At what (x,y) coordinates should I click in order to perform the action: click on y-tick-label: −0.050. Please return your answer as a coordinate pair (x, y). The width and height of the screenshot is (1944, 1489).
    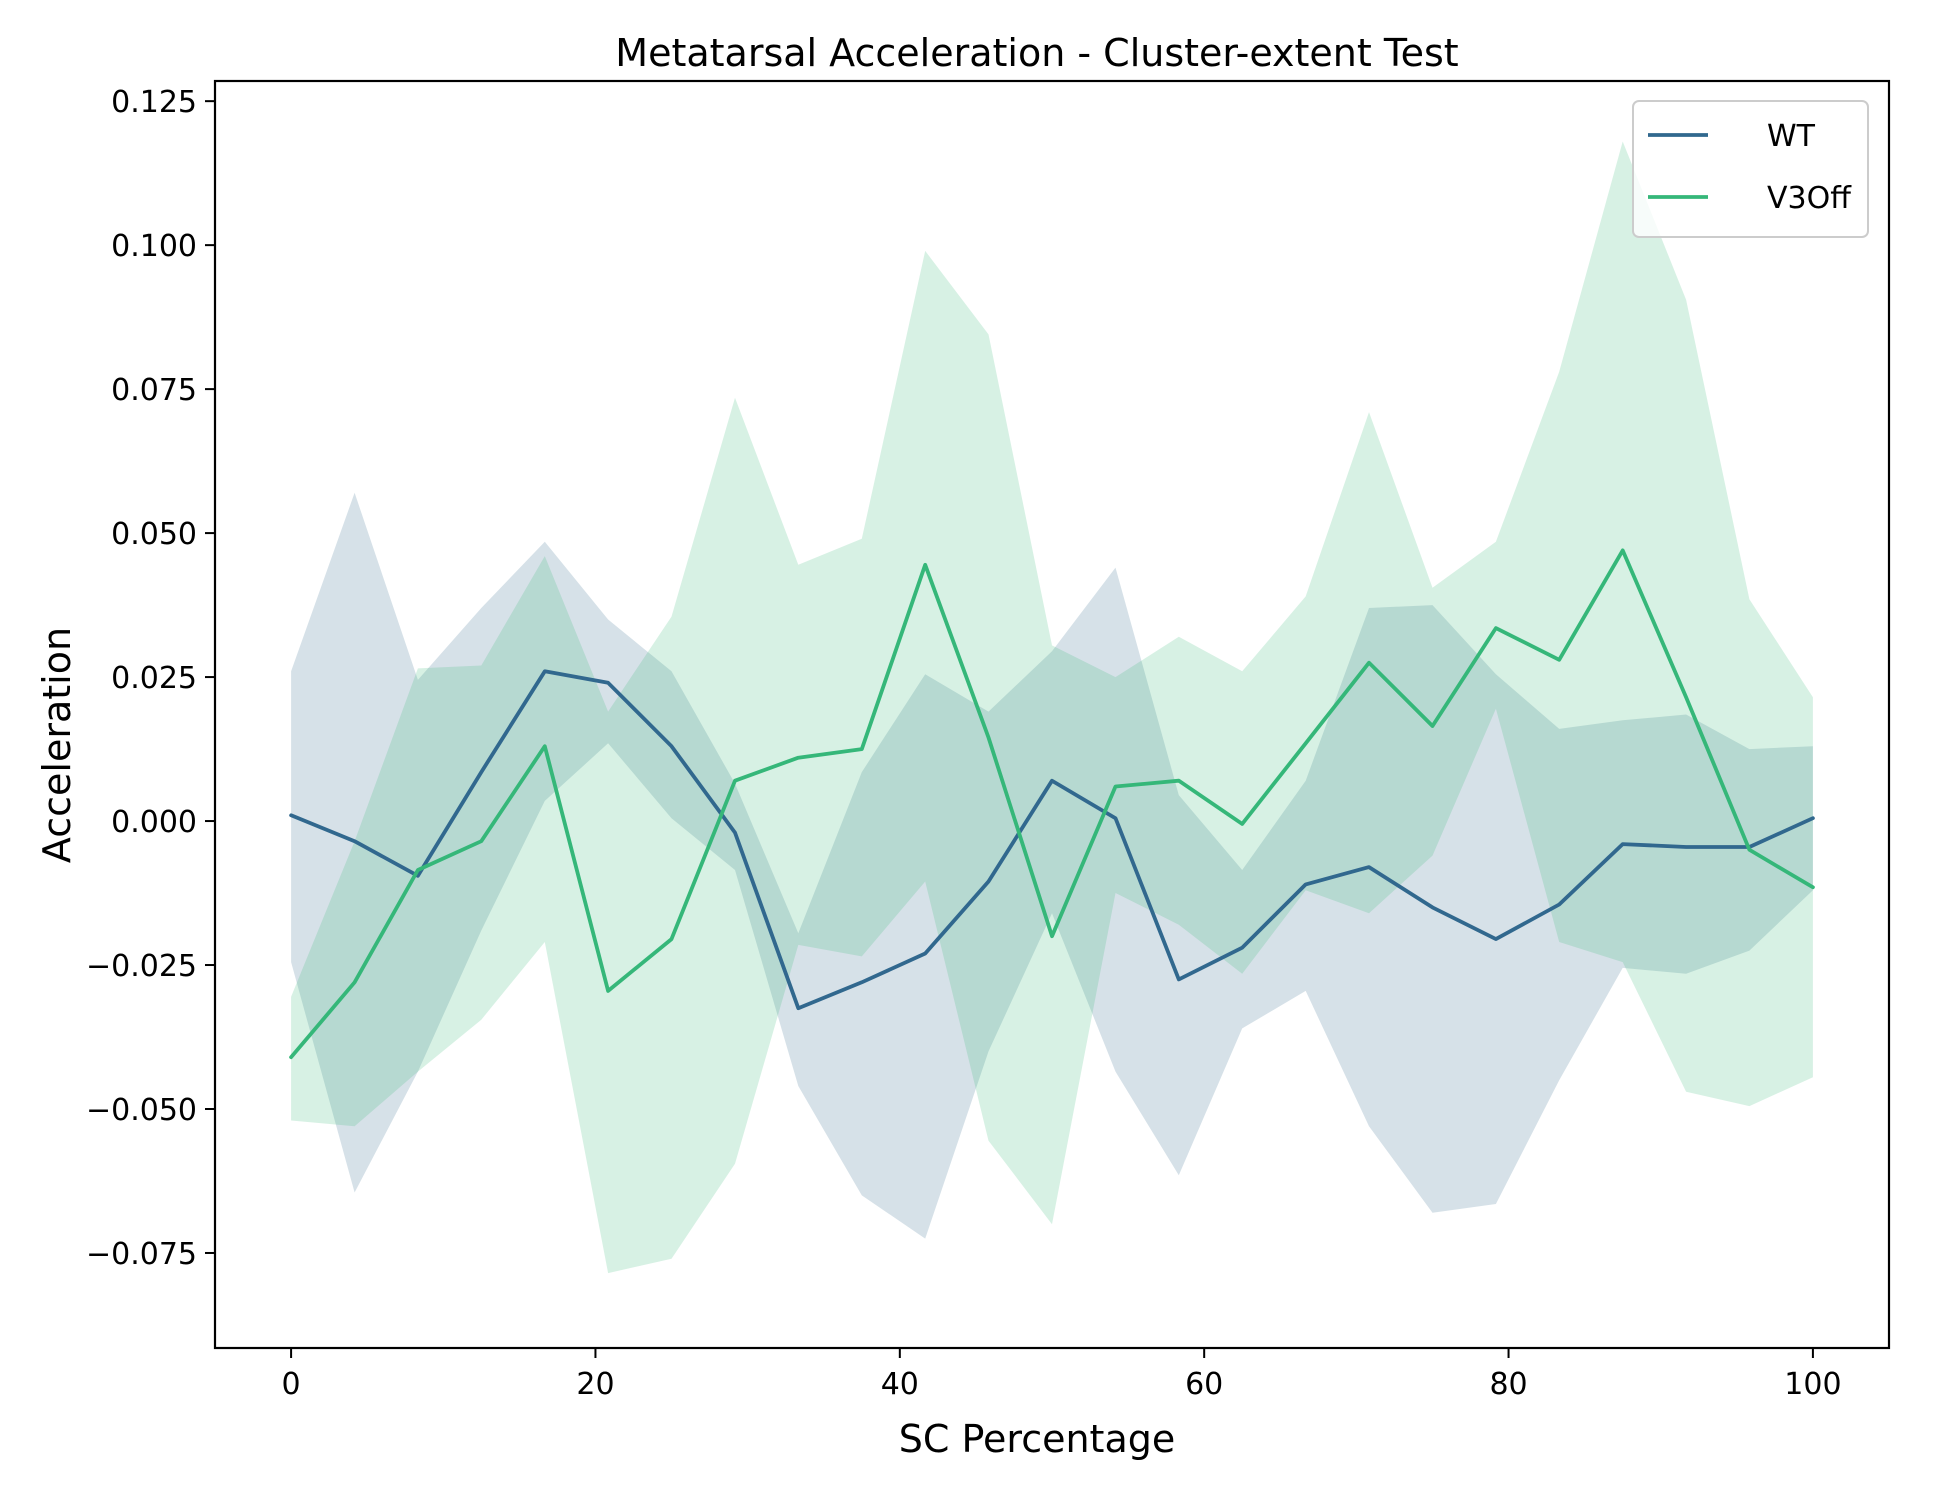
    Looking at the image, I should click on (141, 1110).